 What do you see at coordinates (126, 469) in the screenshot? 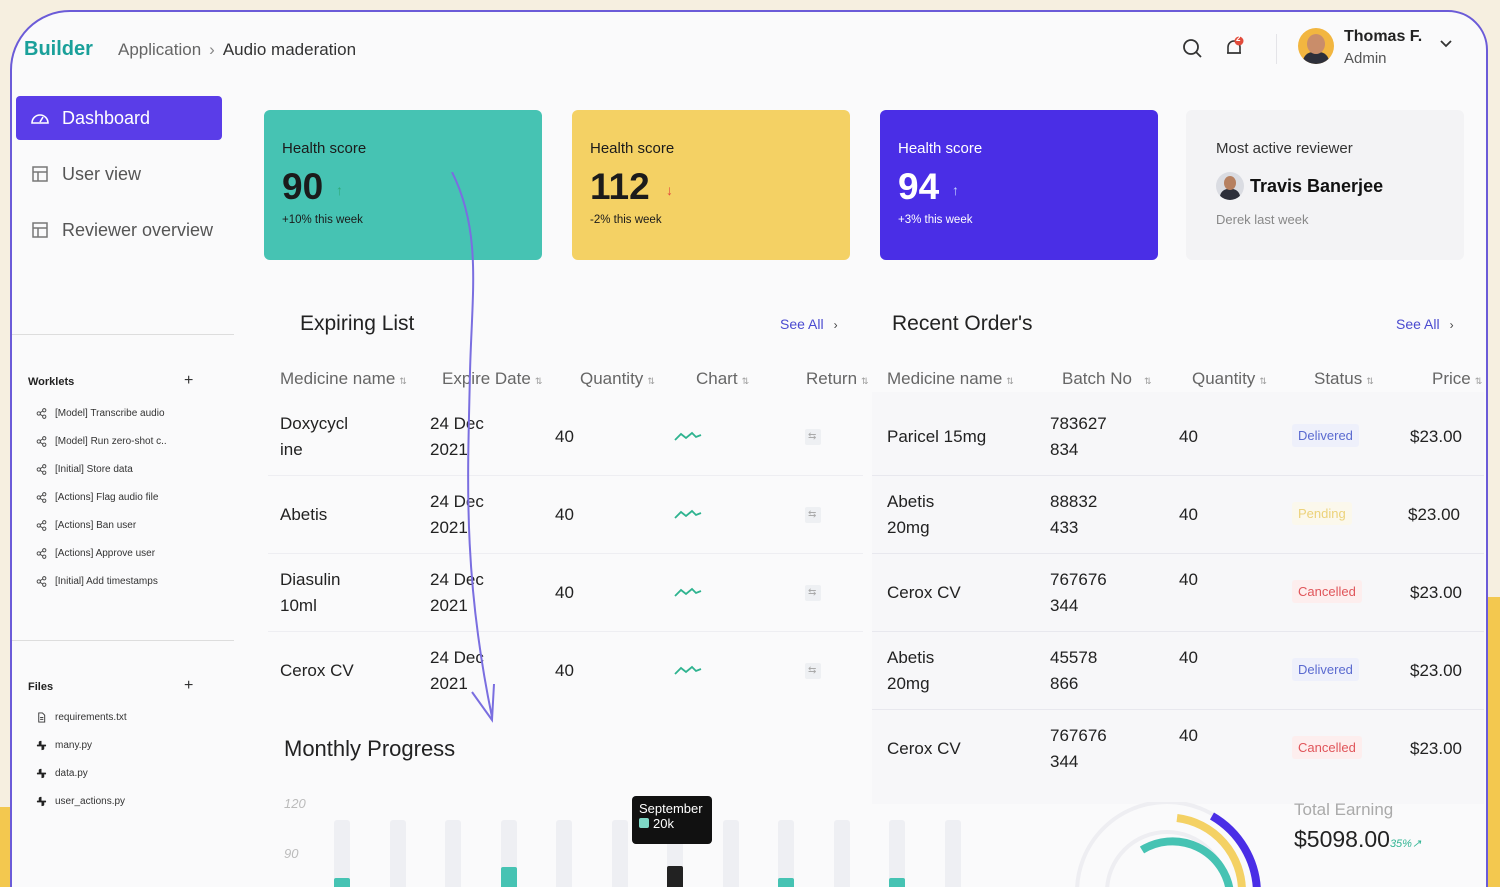
I see `worklet-item: [Initial] Store data` at bounding box center [126, 469].